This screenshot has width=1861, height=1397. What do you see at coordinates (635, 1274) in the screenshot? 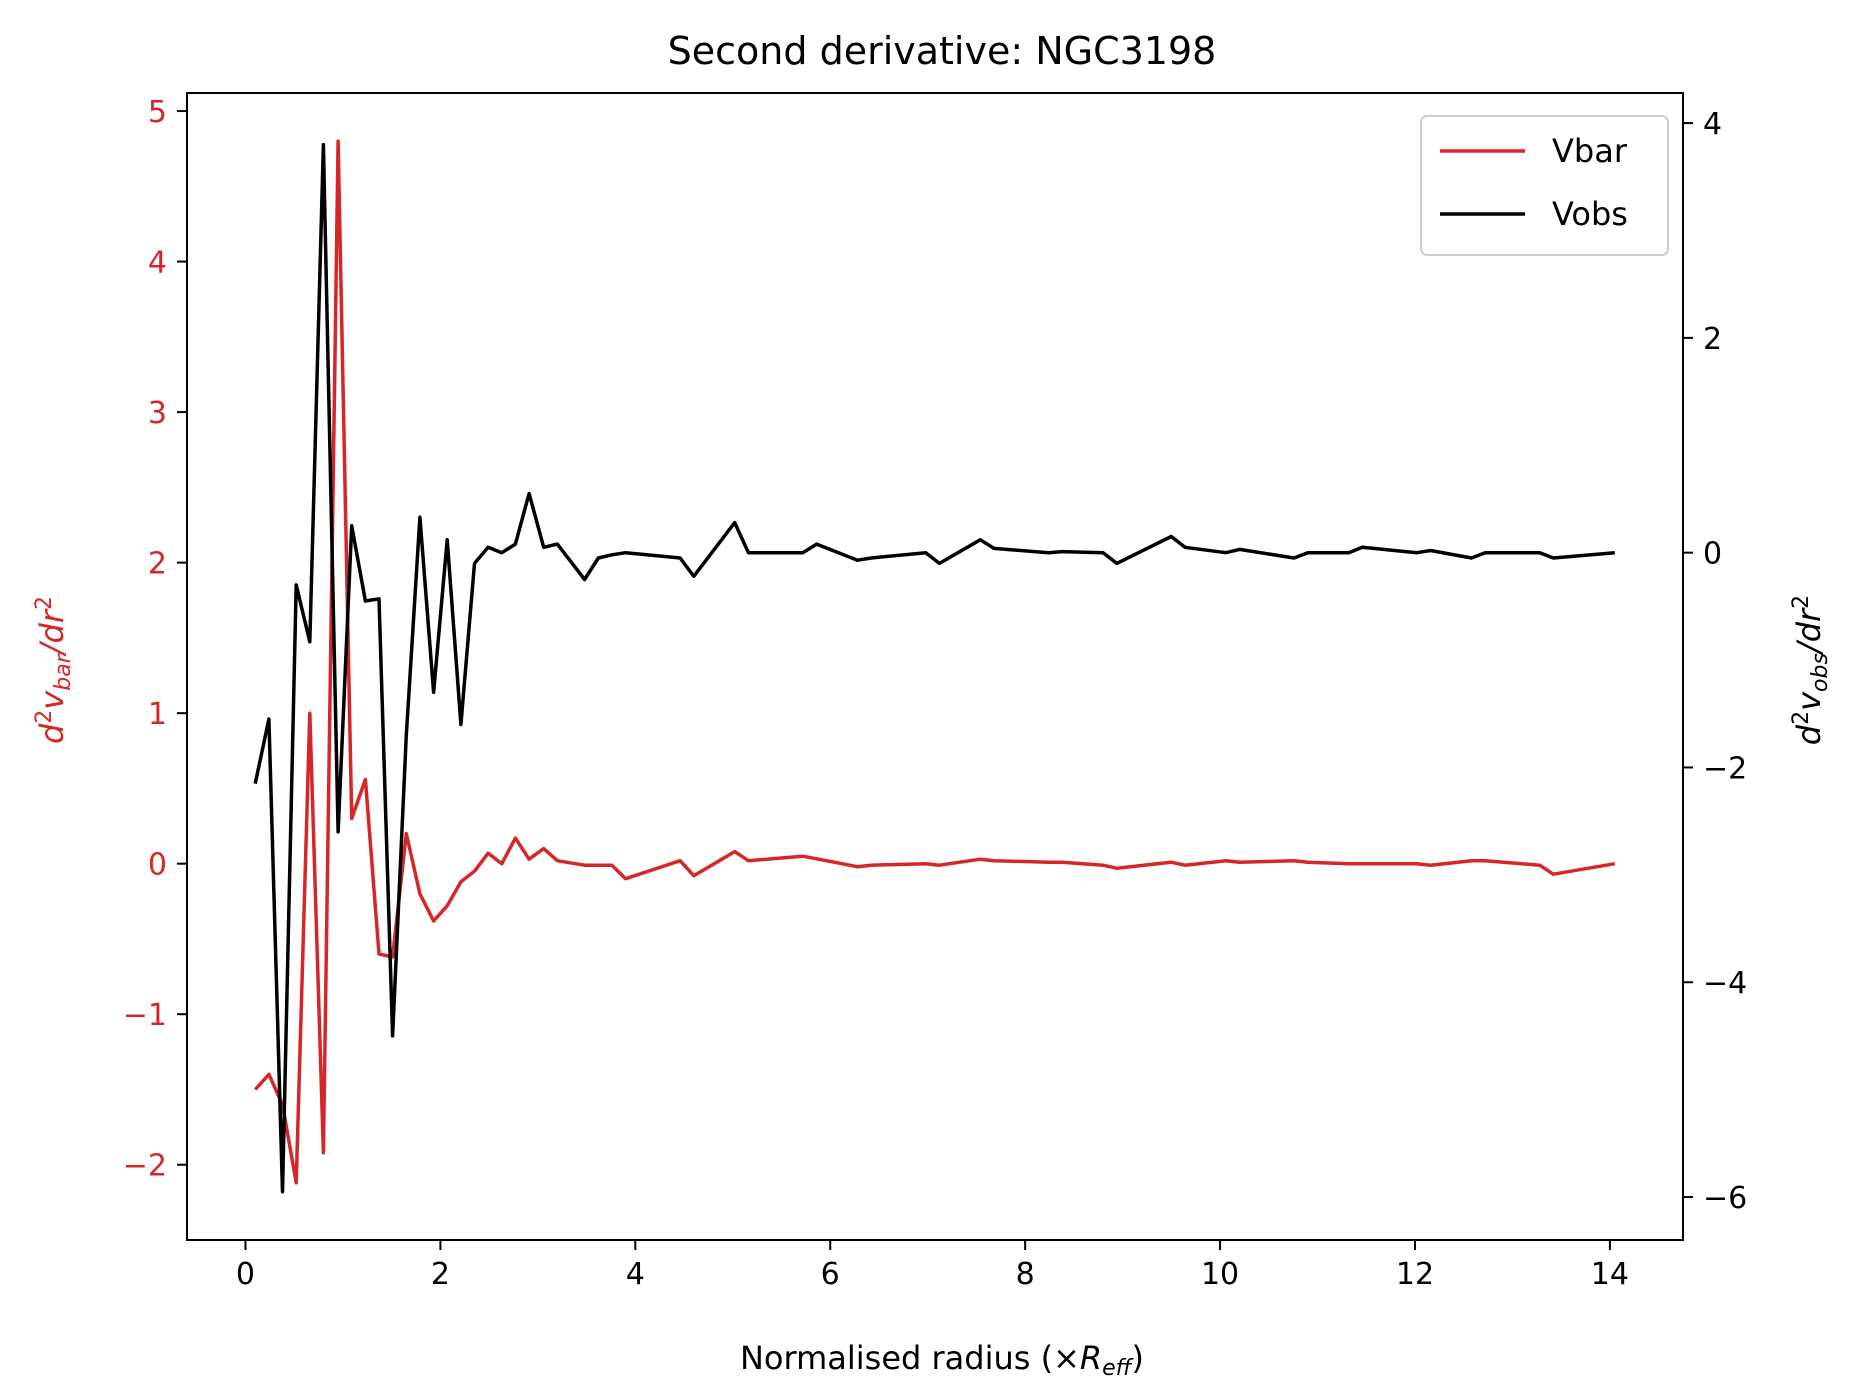
I see `x-tick-label: 4` at bounding box center [635, 1274].